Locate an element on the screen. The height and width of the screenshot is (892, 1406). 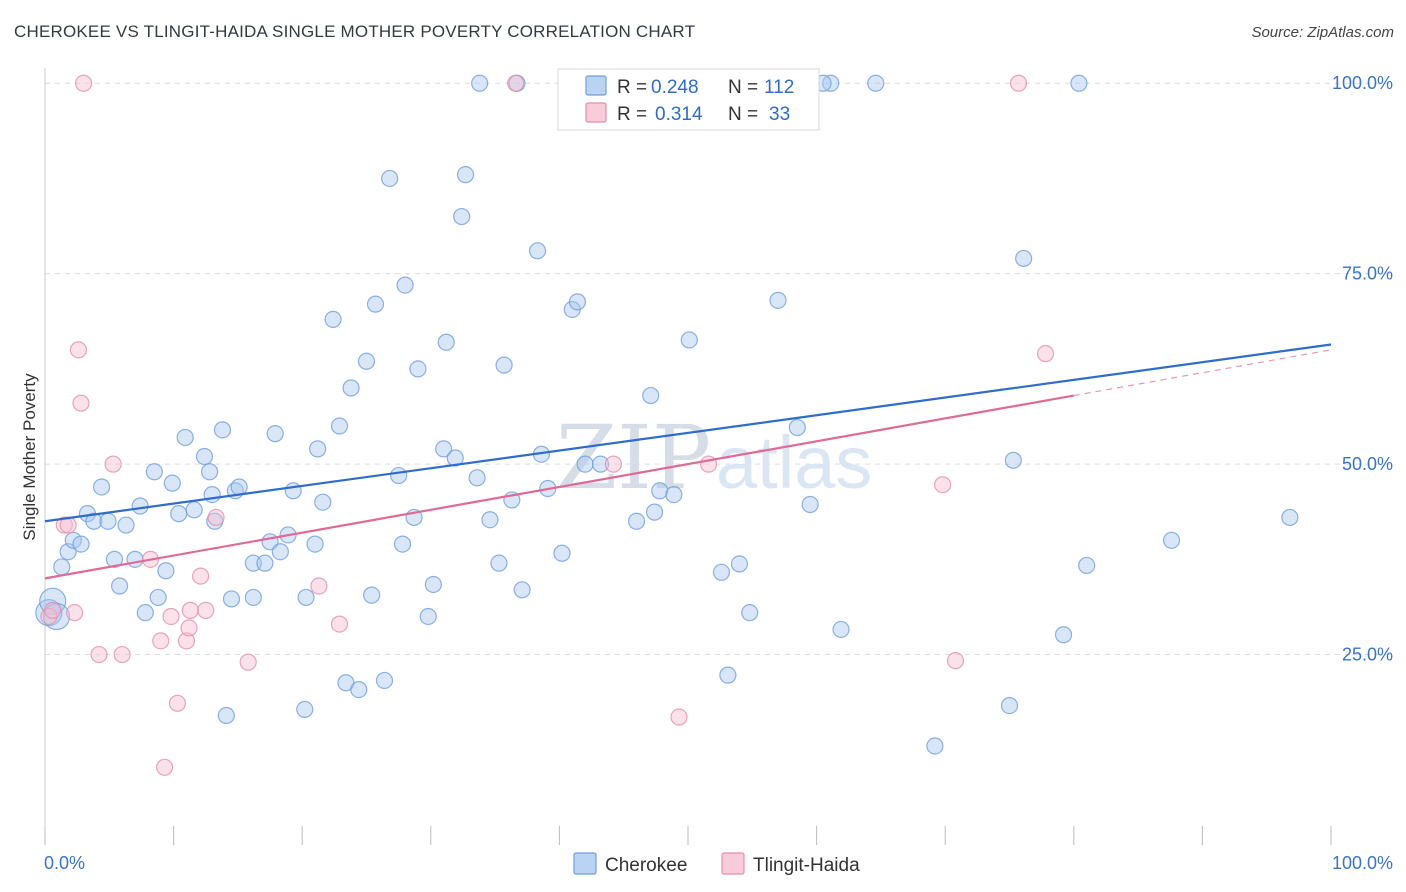
source-label: Source: ZipAtlas.com is located at coordinates (1322, 32).